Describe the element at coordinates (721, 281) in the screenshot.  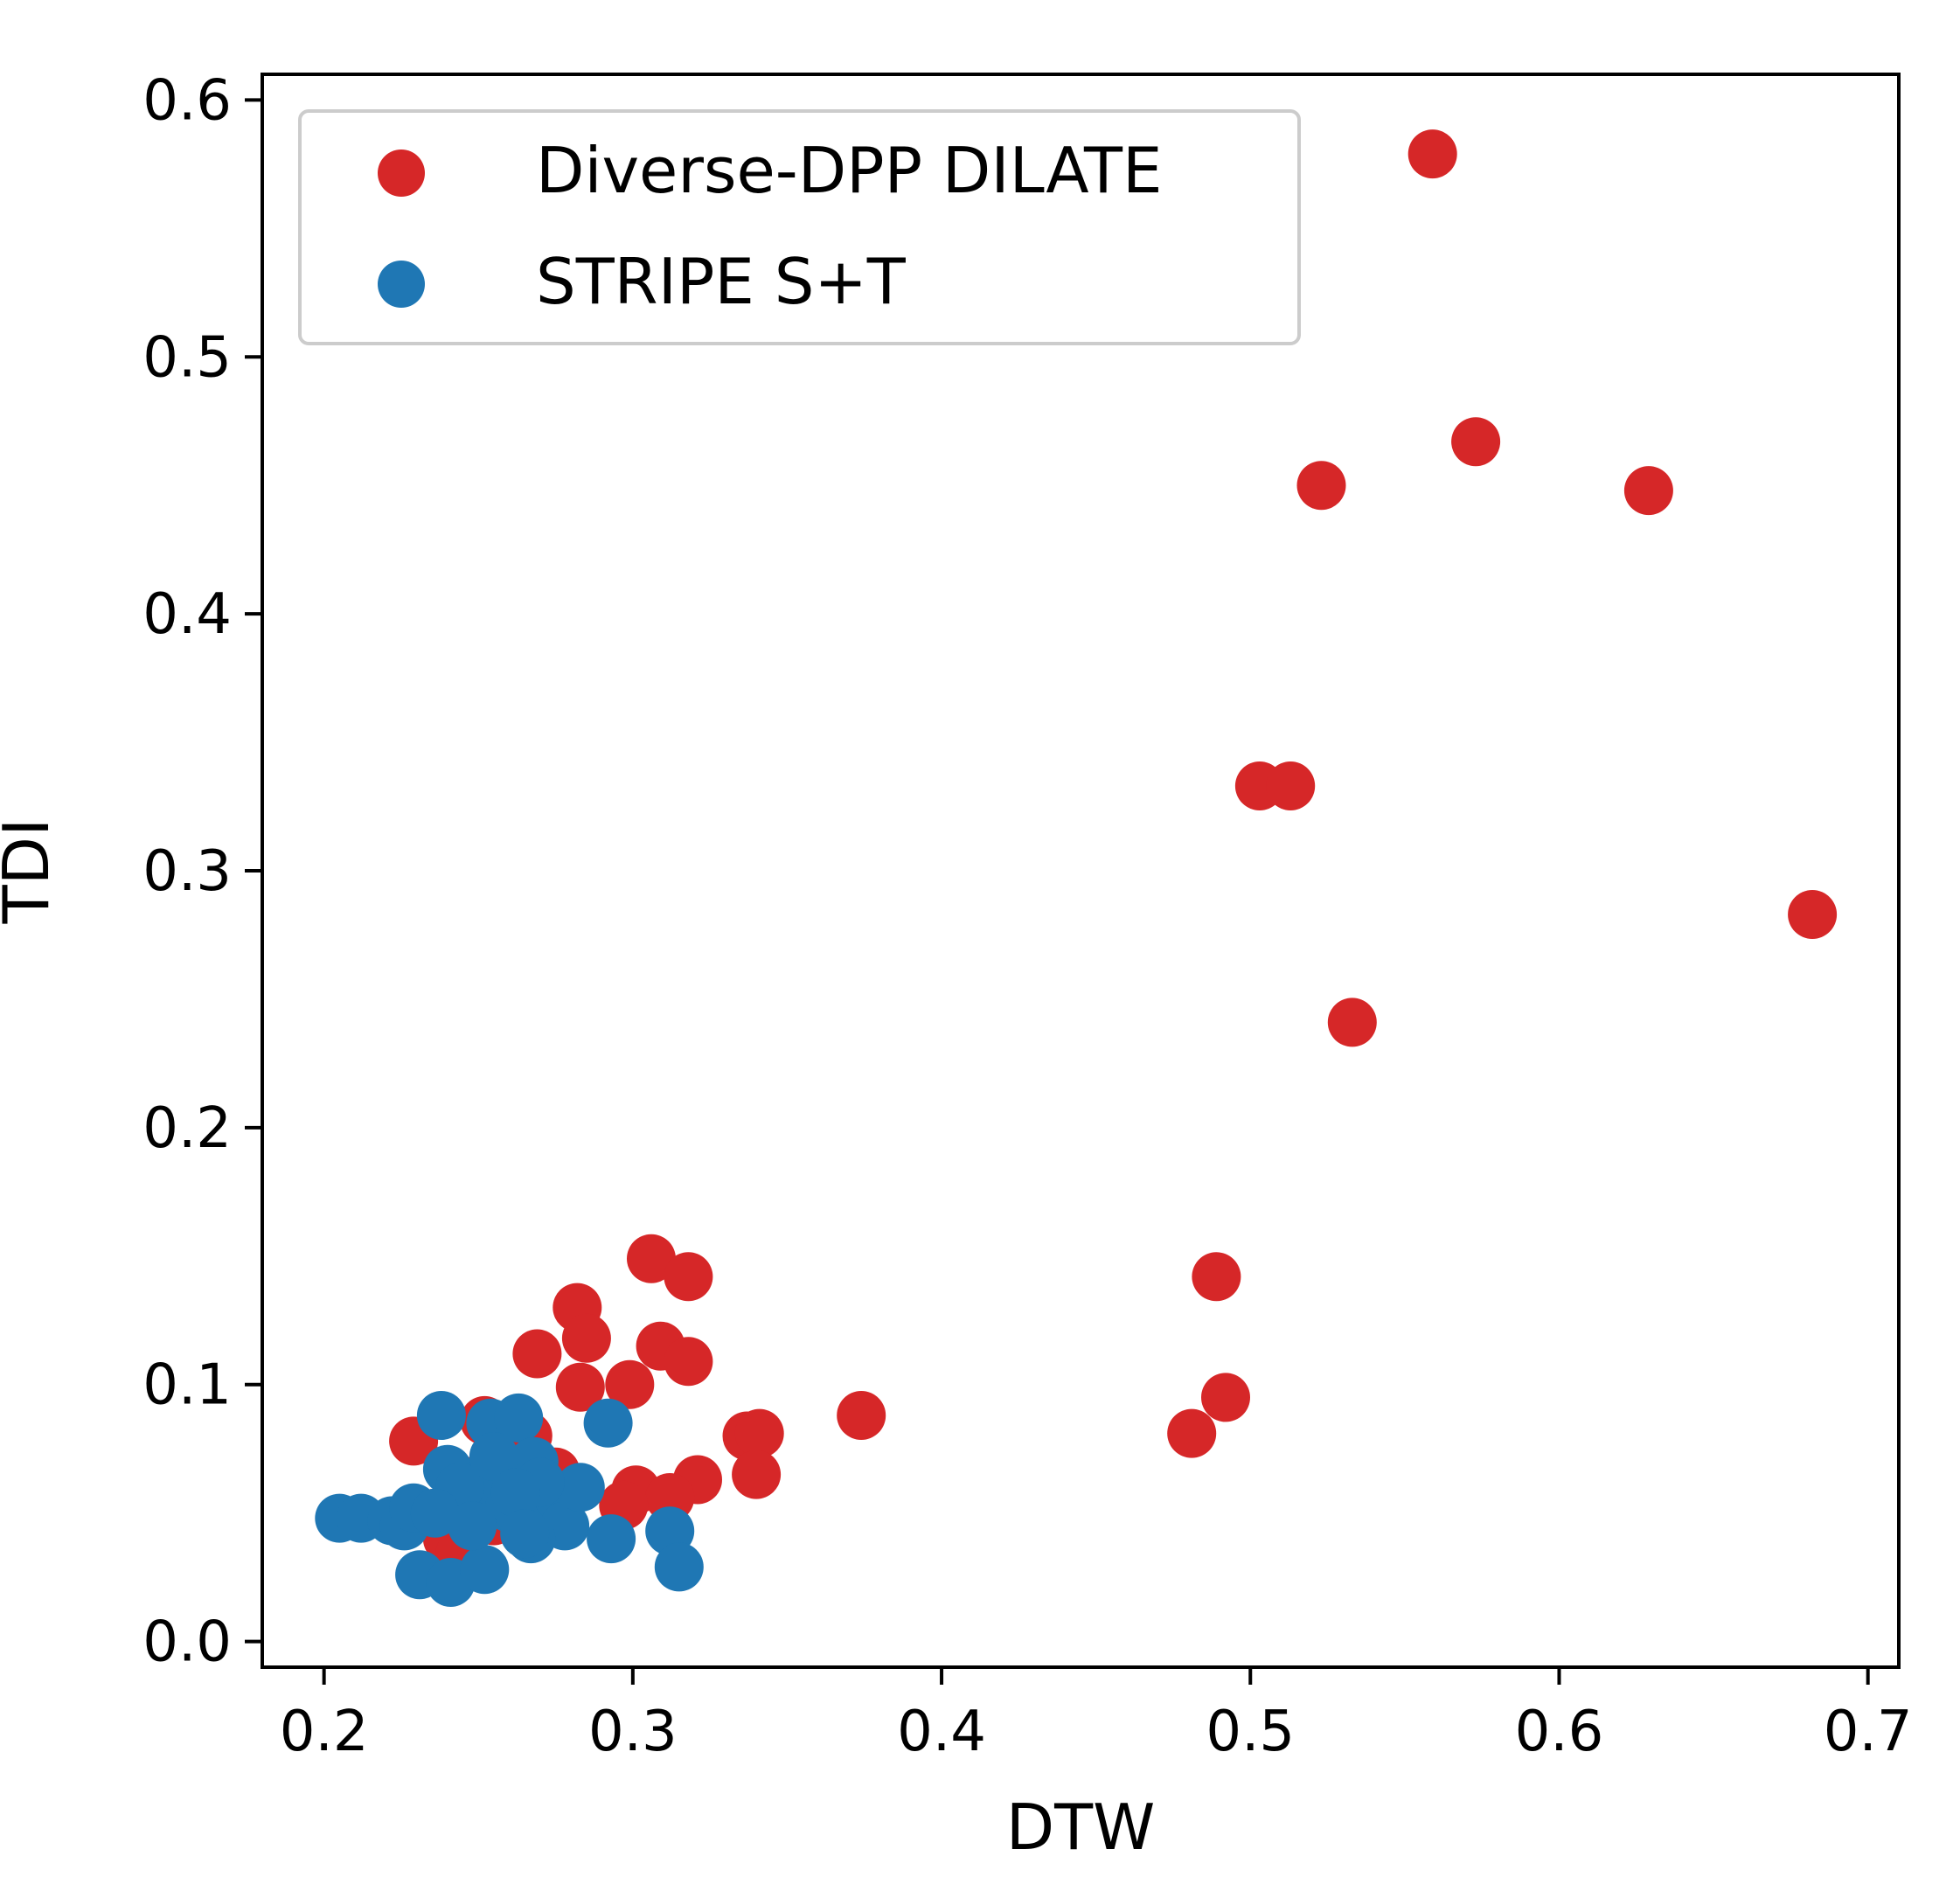
I see `legend-label-stripe: STRIPE S+T` at that location.